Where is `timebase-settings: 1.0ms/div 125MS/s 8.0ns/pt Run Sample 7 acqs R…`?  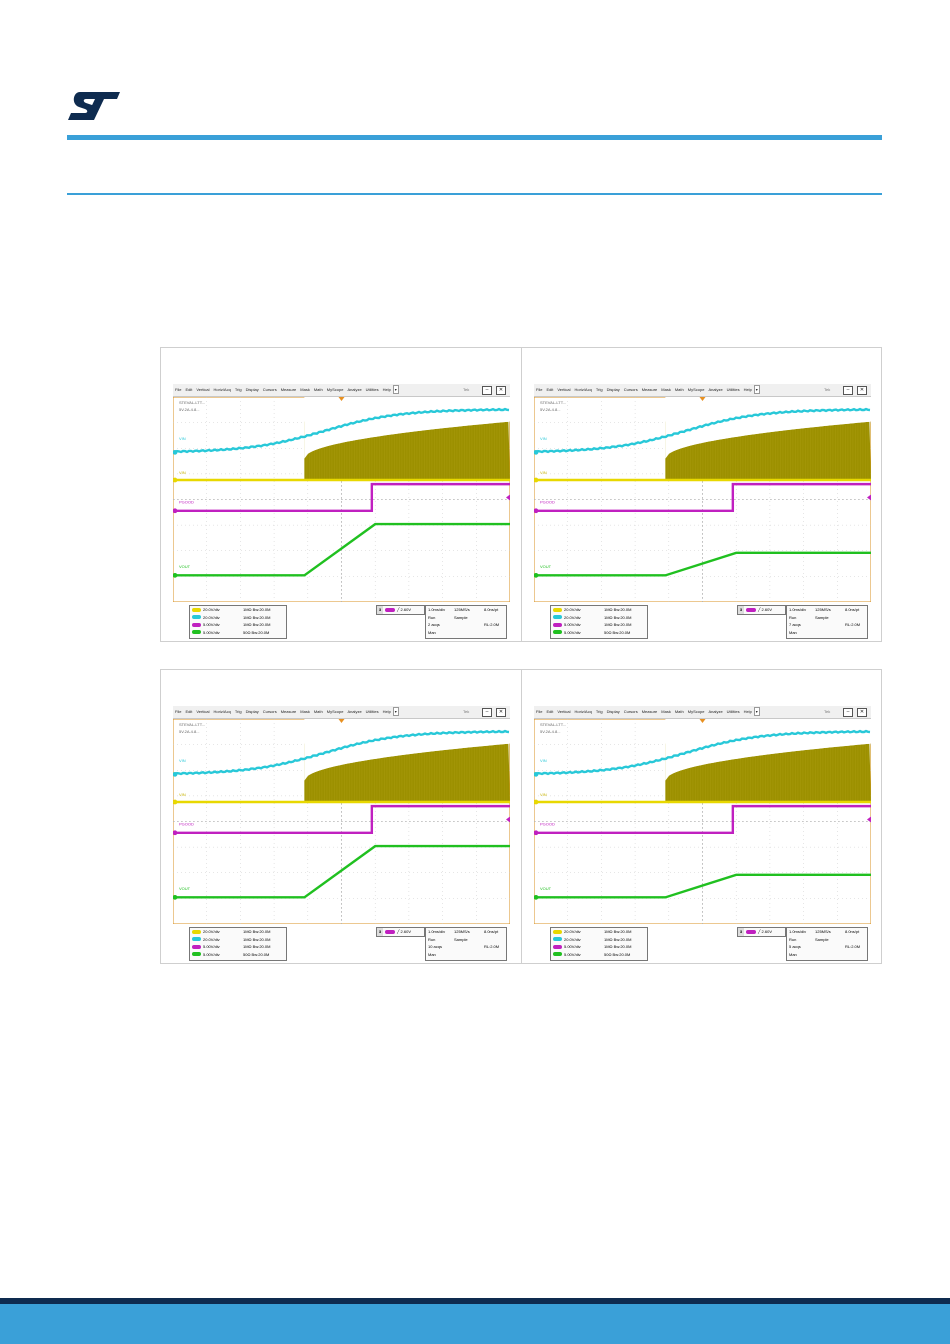 timebase-settings: 1.0ms/div 125MS/s 8.0ns/pt Run Sample 7 acqs R… is located at coordinates (827, 622).